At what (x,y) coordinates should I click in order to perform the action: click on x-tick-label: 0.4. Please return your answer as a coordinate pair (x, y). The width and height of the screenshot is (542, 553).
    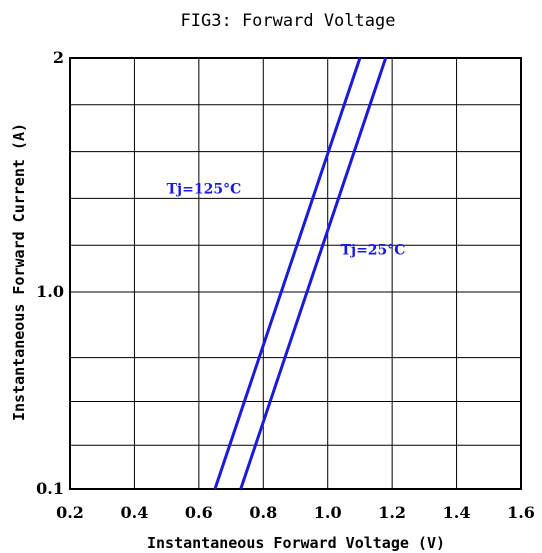
    Looking at the image, I should click on (135, 512).